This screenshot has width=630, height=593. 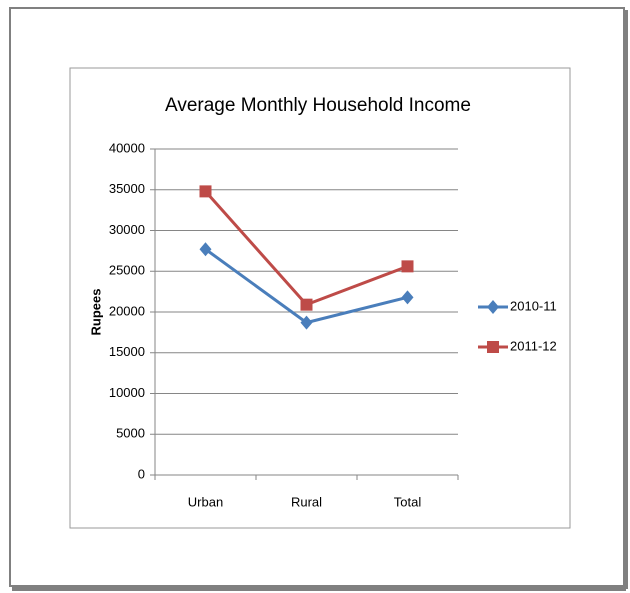 I want to click on y-tick-label: 0, so click(x=141, y=473).